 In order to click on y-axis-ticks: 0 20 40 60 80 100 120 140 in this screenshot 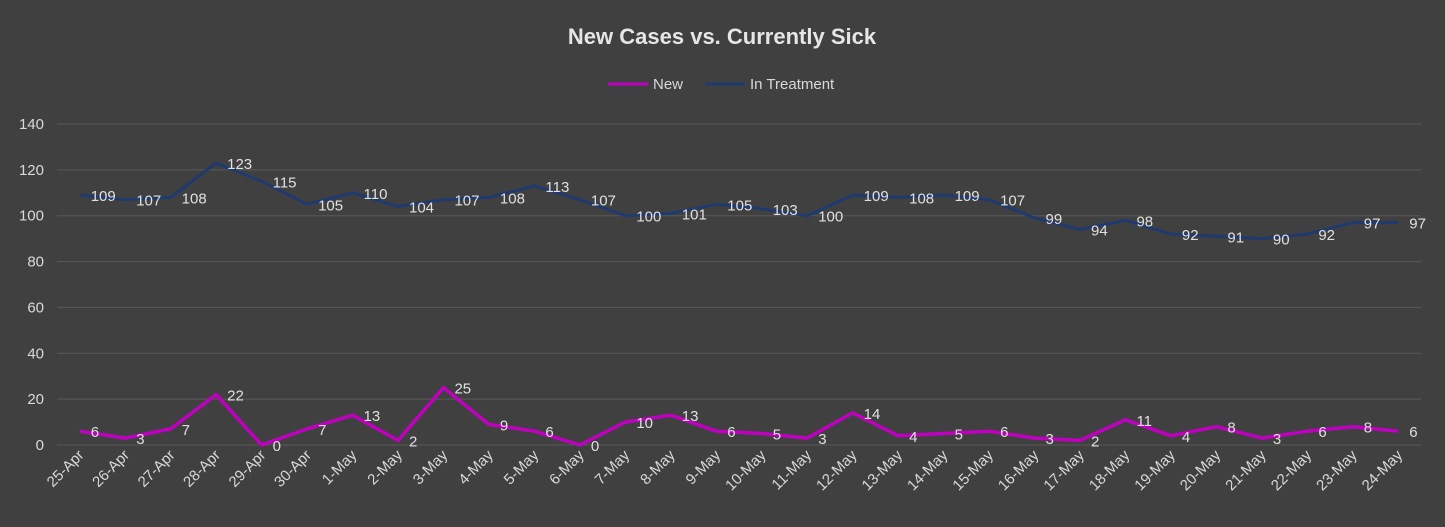, I will do `click(31, 285)`.